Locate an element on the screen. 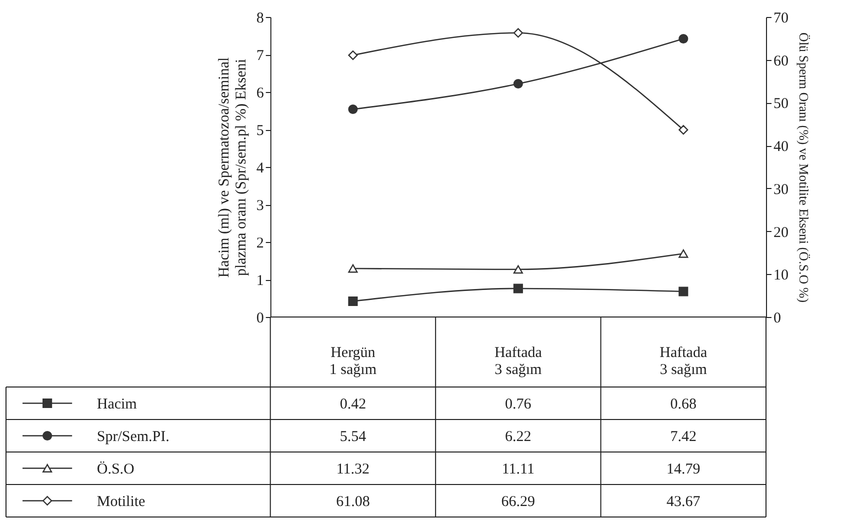  y-tick-label: 7 is located at coordinates (260, 56).